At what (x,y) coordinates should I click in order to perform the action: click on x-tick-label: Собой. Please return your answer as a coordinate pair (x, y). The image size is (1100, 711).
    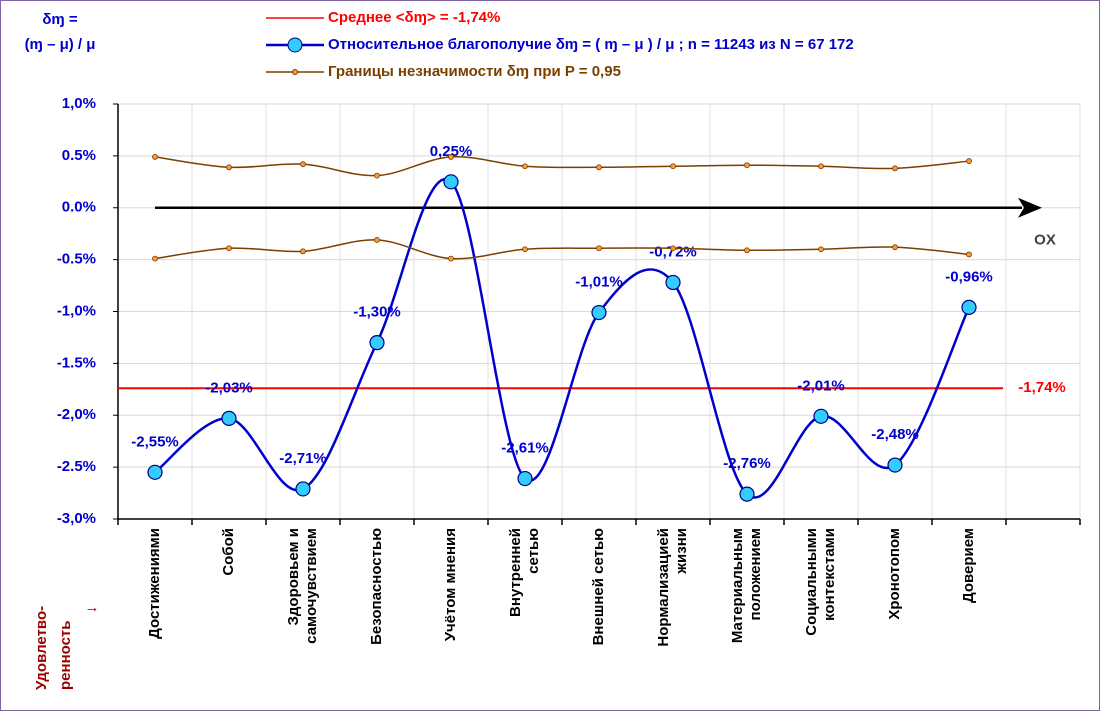
    Looking at the image, I should click on (228, 552).